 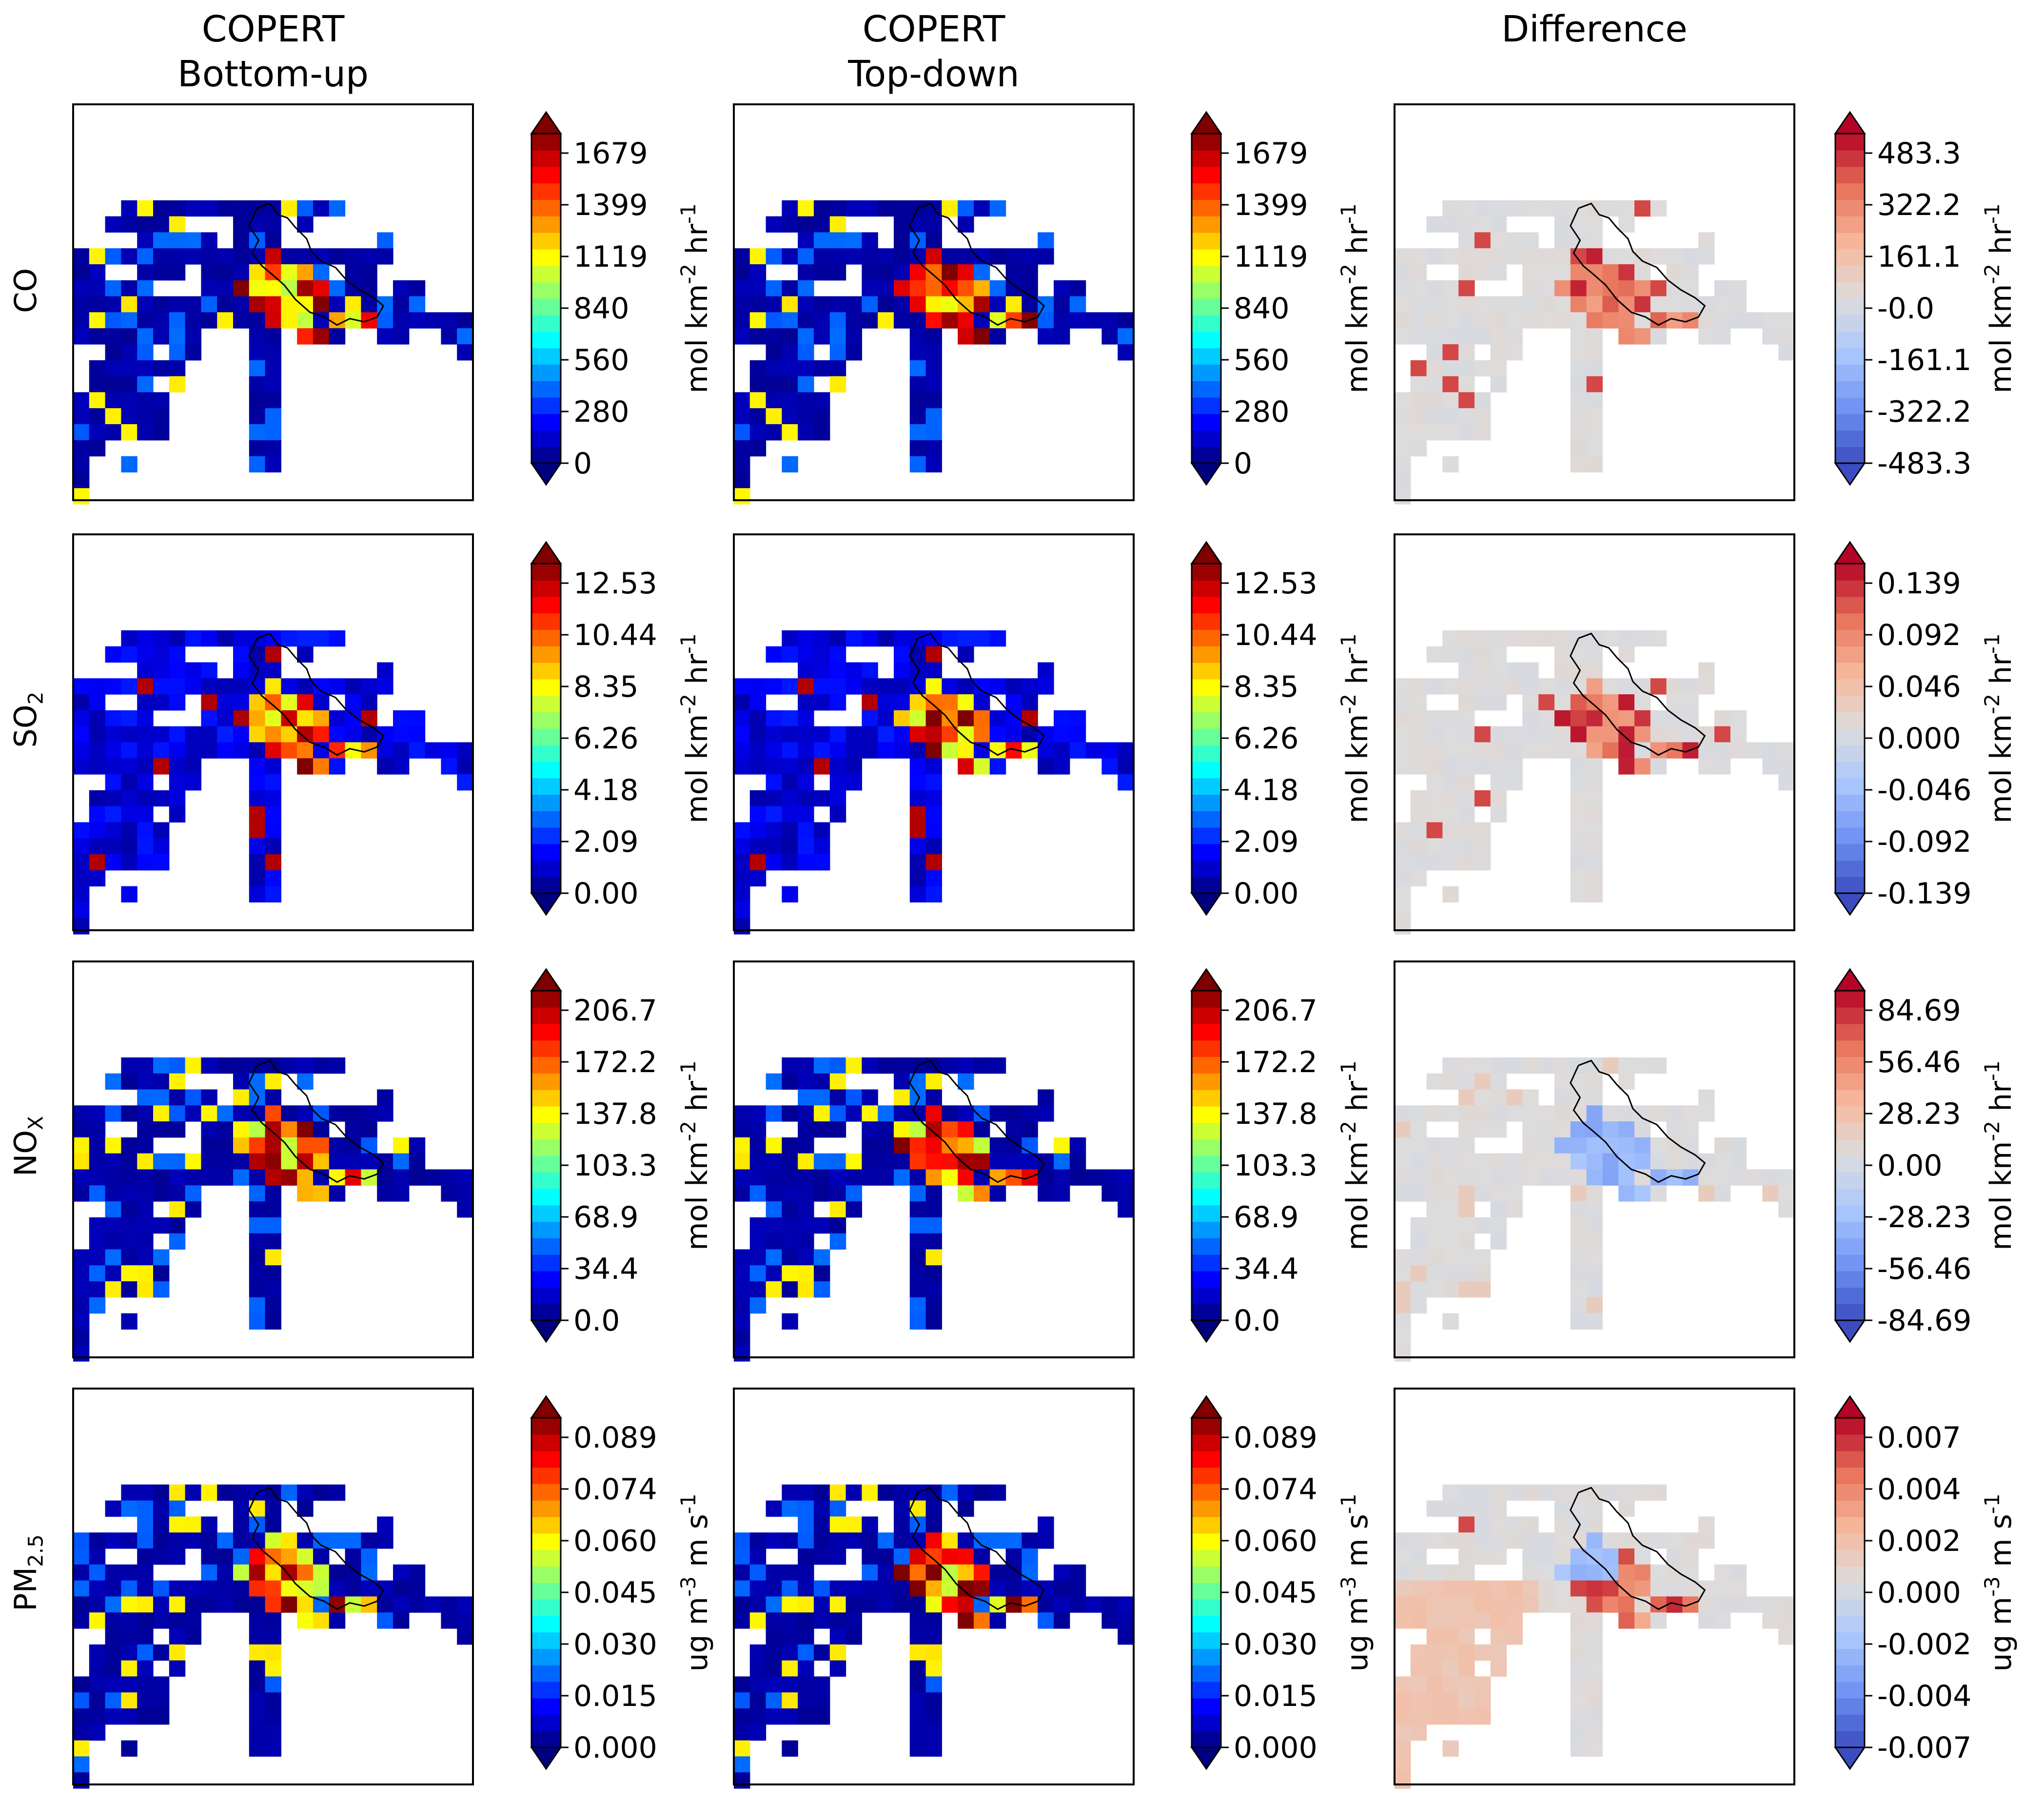 What do you see at coordinates (1266, 1217) in the screenshot?
I see `colorbar-tick-label: 68.9` at bounding box center [1266, 1217].